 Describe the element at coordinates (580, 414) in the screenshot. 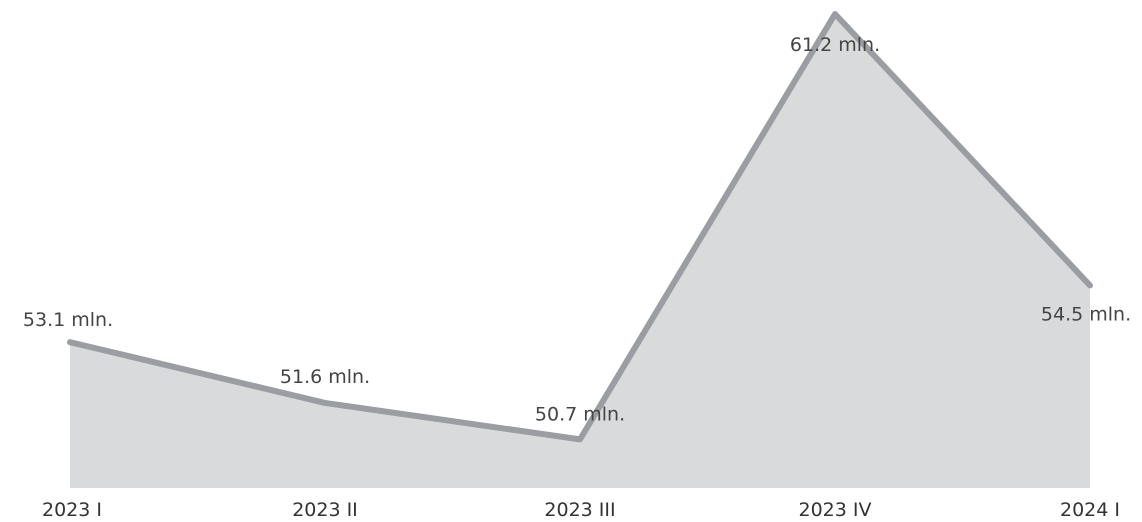

I see `data-label-3: 50.7 mln.` at that location.